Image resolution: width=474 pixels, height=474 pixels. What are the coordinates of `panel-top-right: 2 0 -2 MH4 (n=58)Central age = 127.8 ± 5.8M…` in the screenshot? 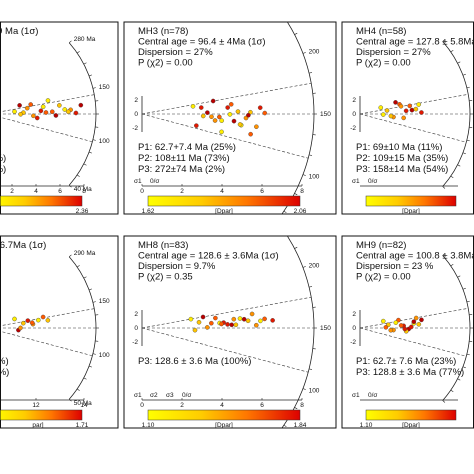 It's located at (407, 118).